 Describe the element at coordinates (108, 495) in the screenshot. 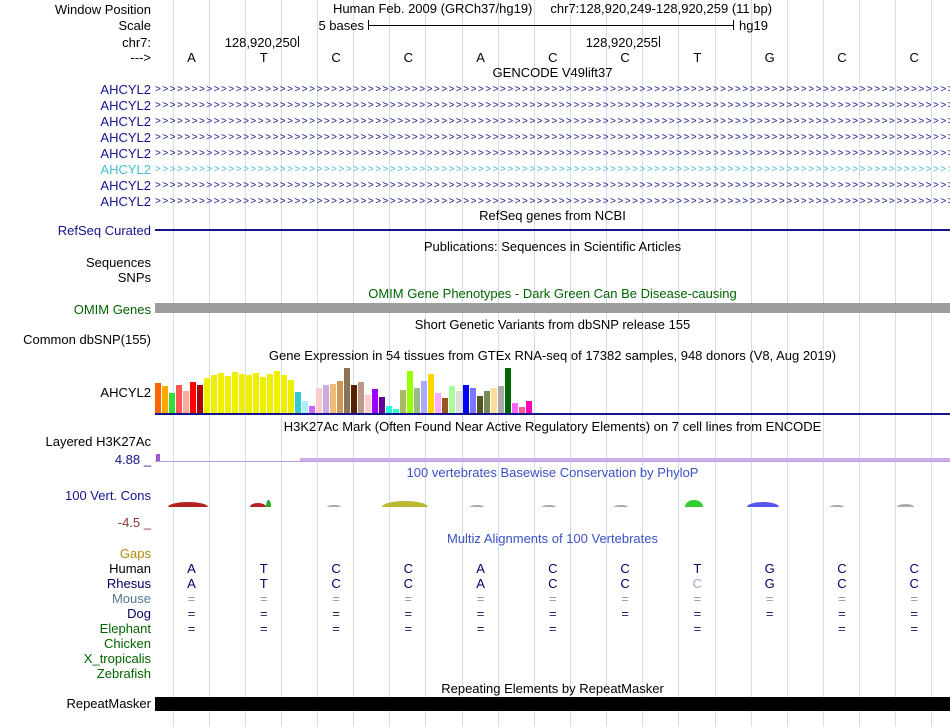

I see `conservation-label: 100 Vert. Cons` at that location.